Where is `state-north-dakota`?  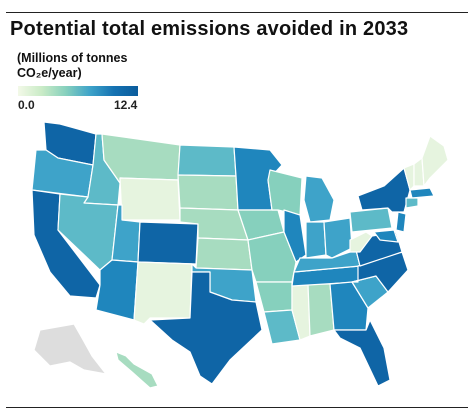
state-north-dakota is located at coordinates (207, 160).